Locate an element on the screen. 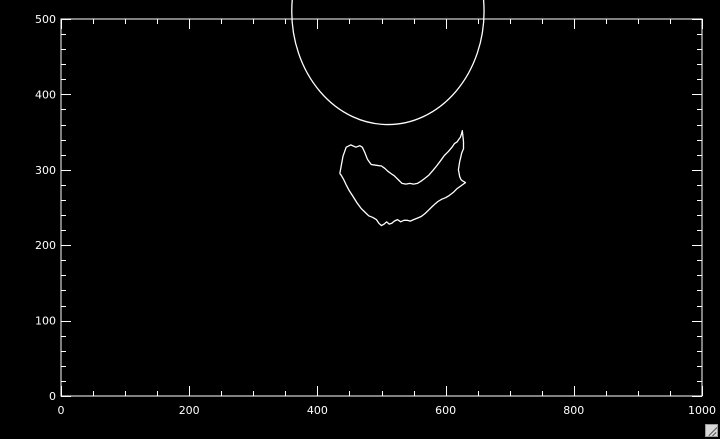 This screenshot has width=720, height=439. x-tick-label: 200 is located at coordinates (189, 410).